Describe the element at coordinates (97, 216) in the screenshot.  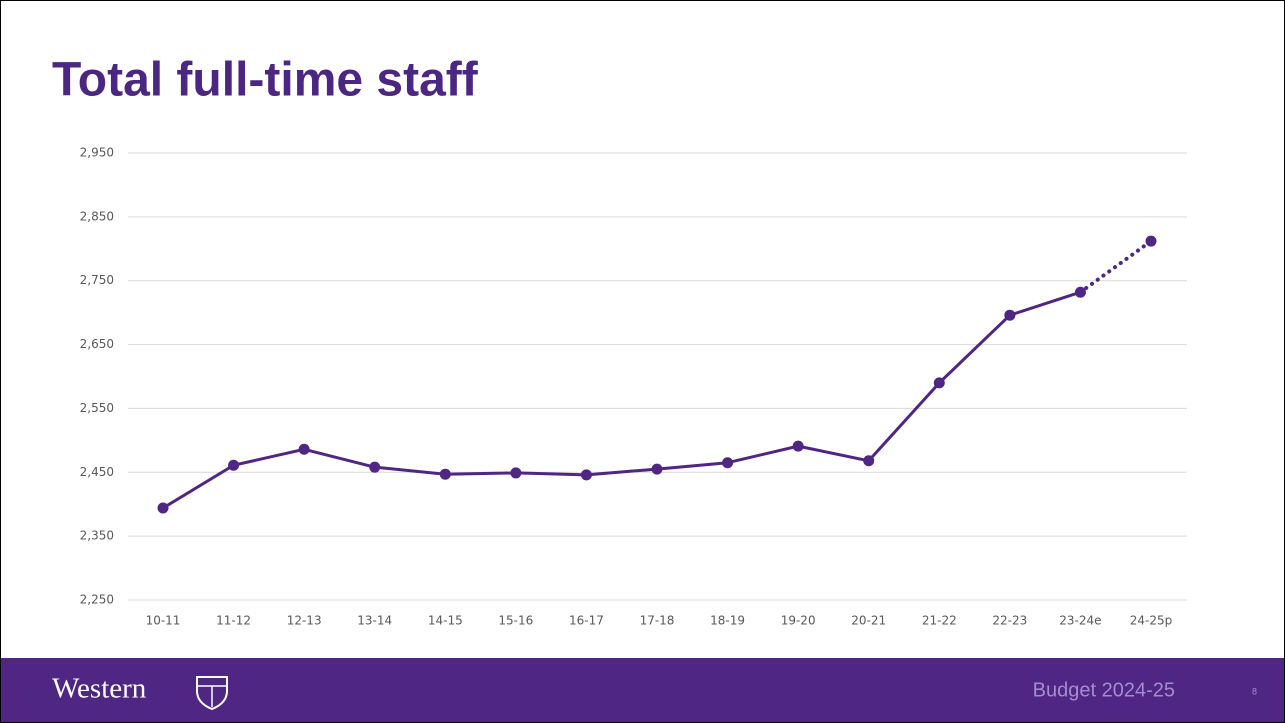
I see `y-tick-label: 2,850` at that location.